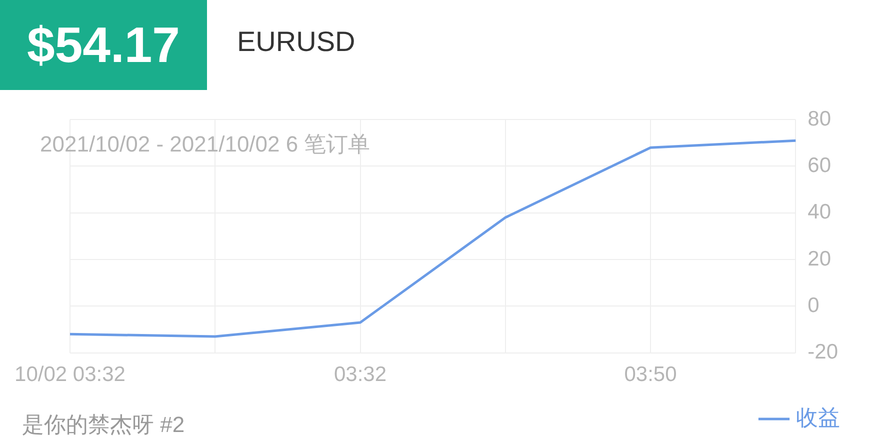  What do you see at coordinates (360, 374) in the screenshot?
I see `x-tick-label: 03:32` at bounding box center [360, 374].